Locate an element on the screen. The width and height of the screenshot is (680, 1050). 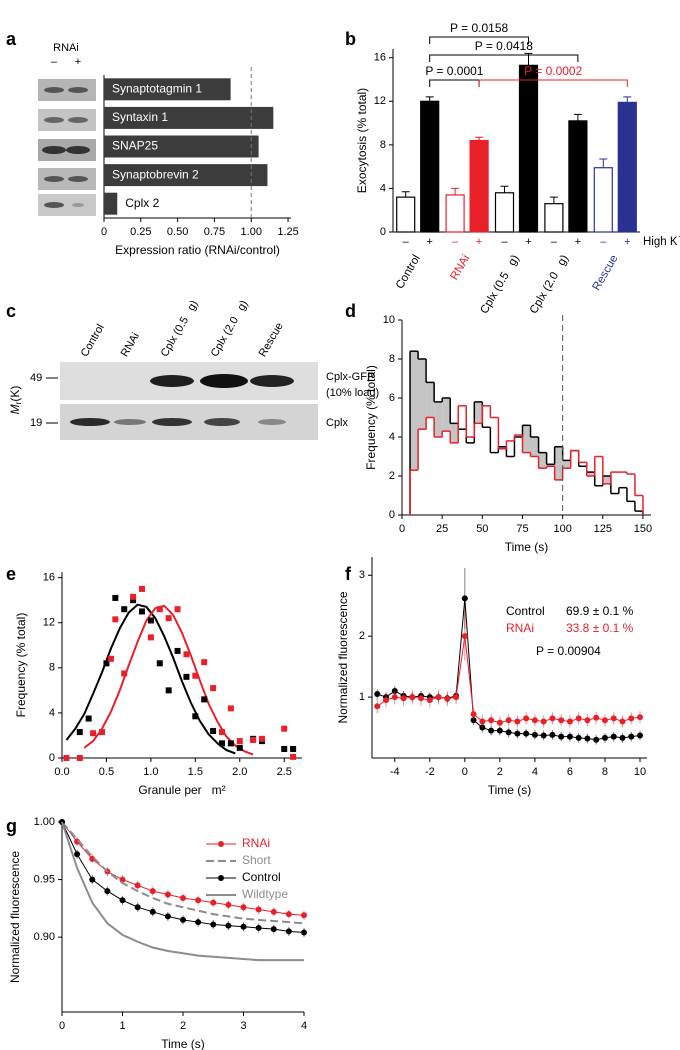
bar-label: Cplx 2 is located at coordinates (142, 203).